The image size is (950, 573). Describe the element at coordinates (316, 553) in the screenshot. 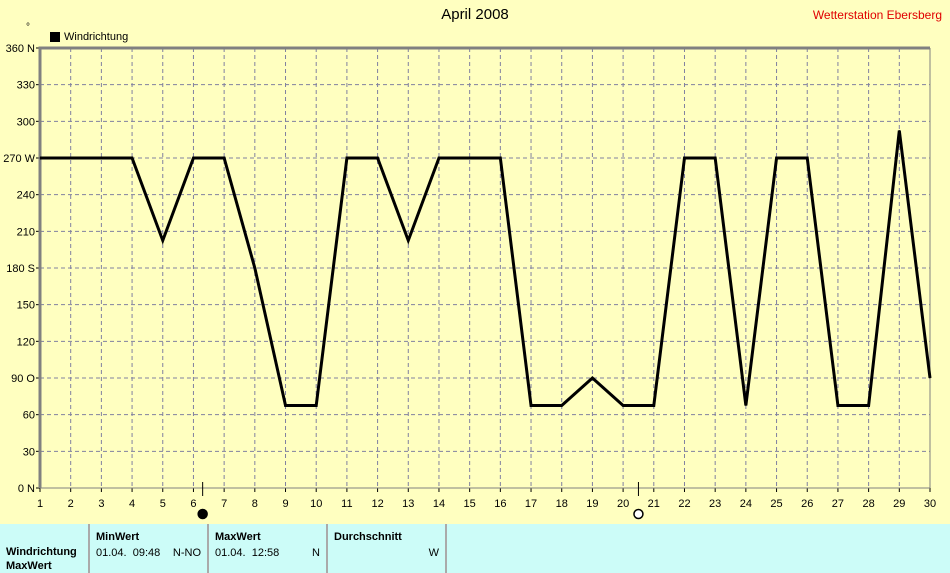

I see `max-value: N` at that location.